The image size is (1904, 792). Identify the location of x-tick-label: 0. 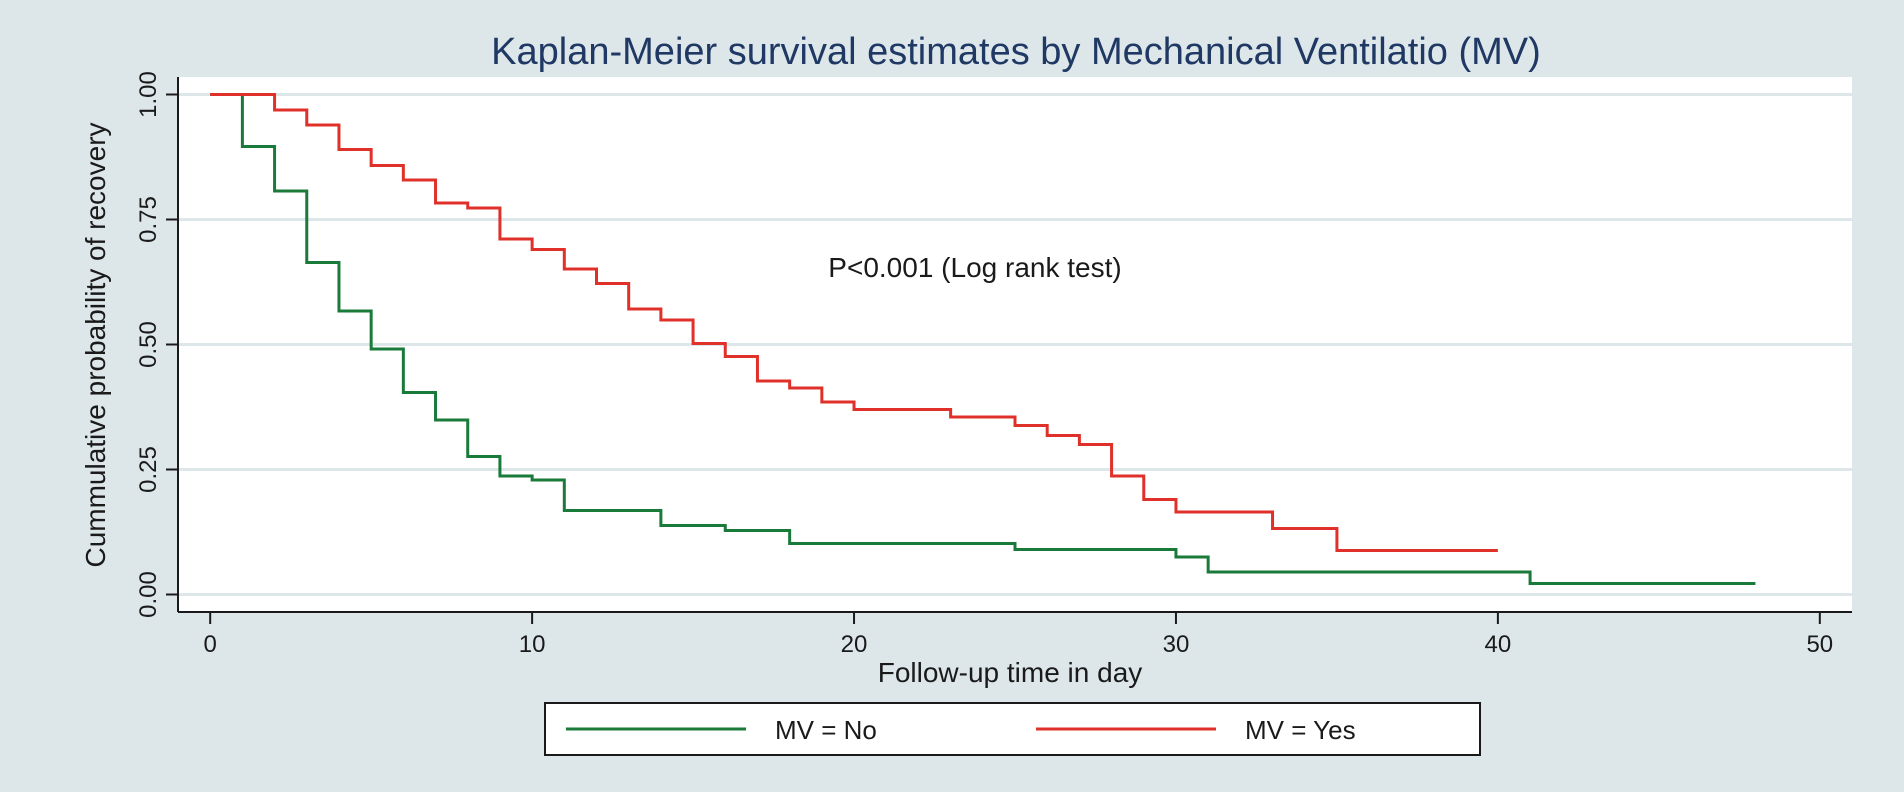
(210, 644).